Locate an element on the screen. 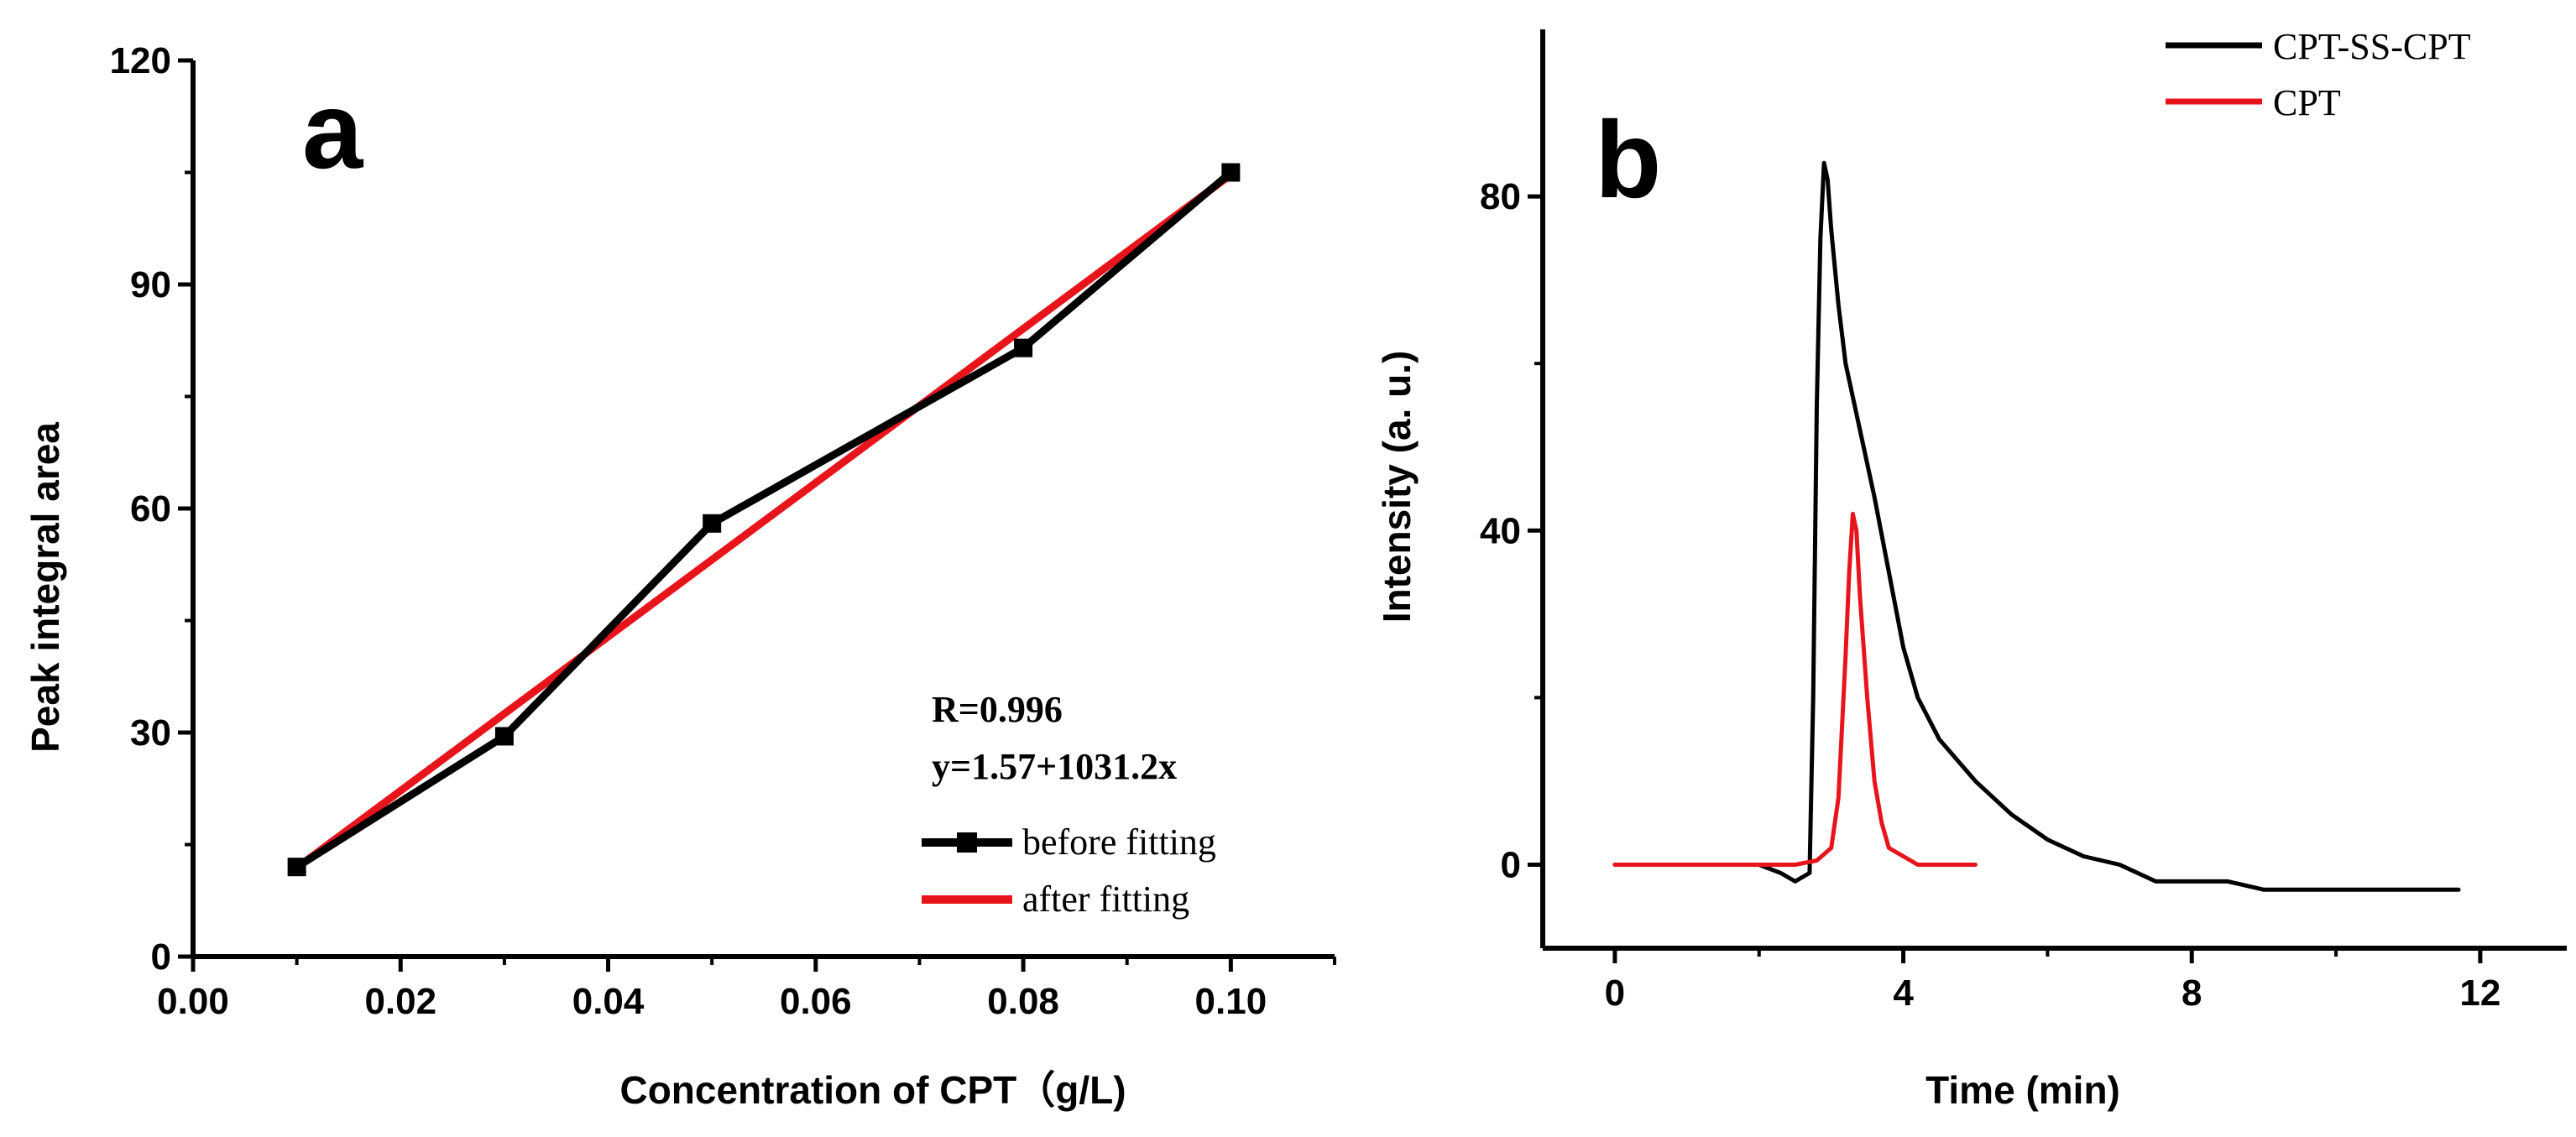 The image size is (2576, 1137). panel-b-y-tick-label: 80 is located at coordinates (1500, 196).